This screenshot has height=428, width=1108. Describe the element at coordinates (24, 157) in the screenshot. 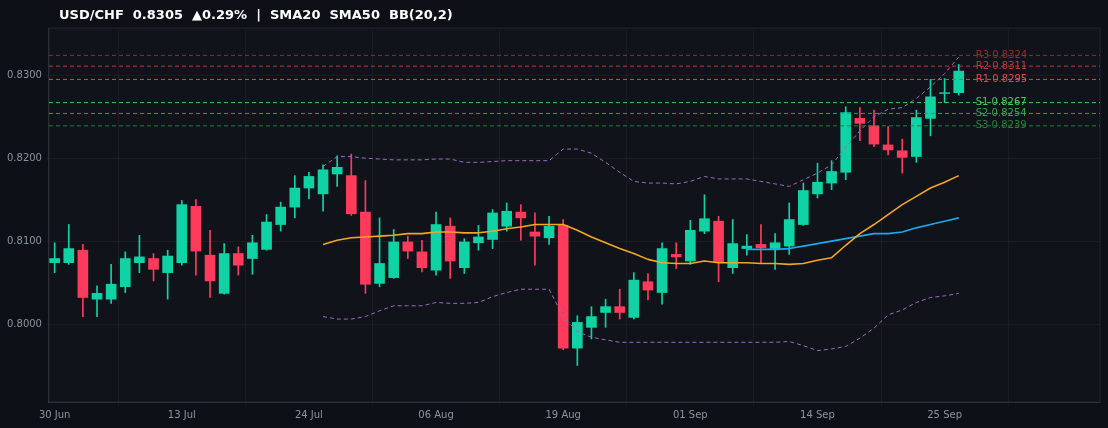

I see `y-tick-label: 0.8200` at that location.